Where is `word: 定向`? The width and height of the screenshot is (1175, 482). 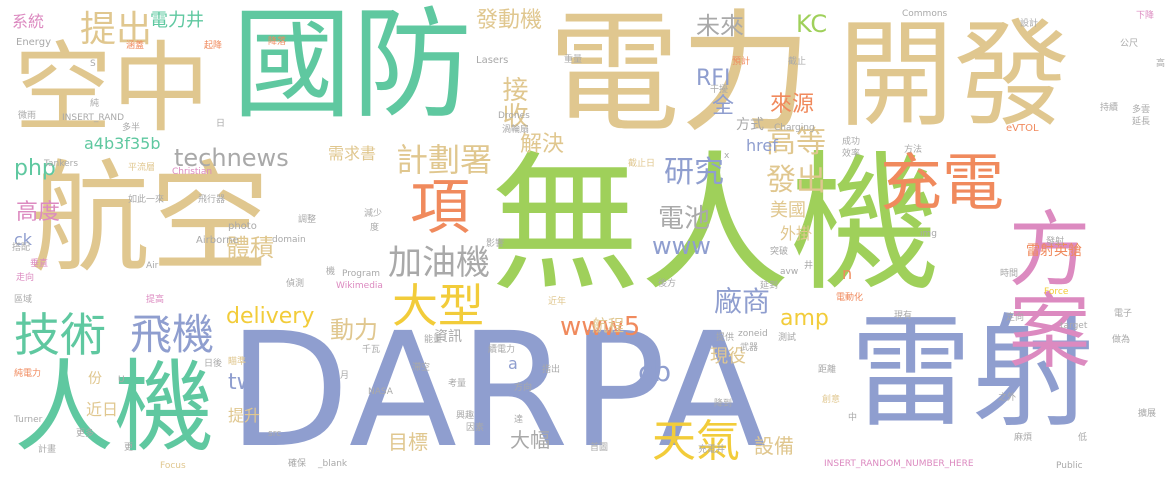
word: 定向 is located at coordinates (1015, 318).